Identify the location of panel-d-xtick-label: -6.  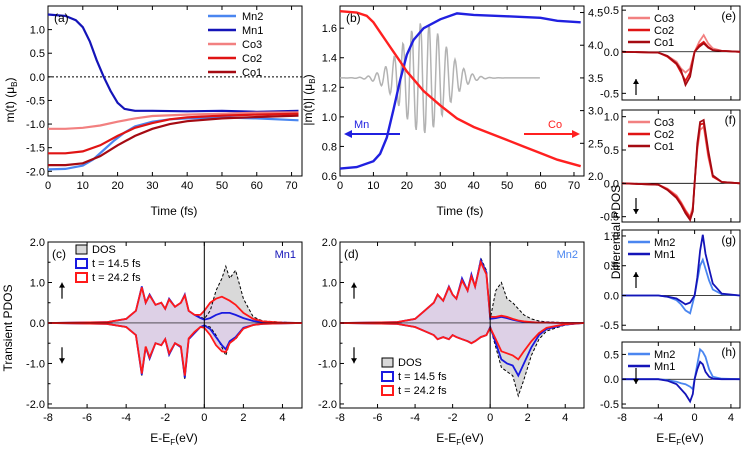
(378, 418).